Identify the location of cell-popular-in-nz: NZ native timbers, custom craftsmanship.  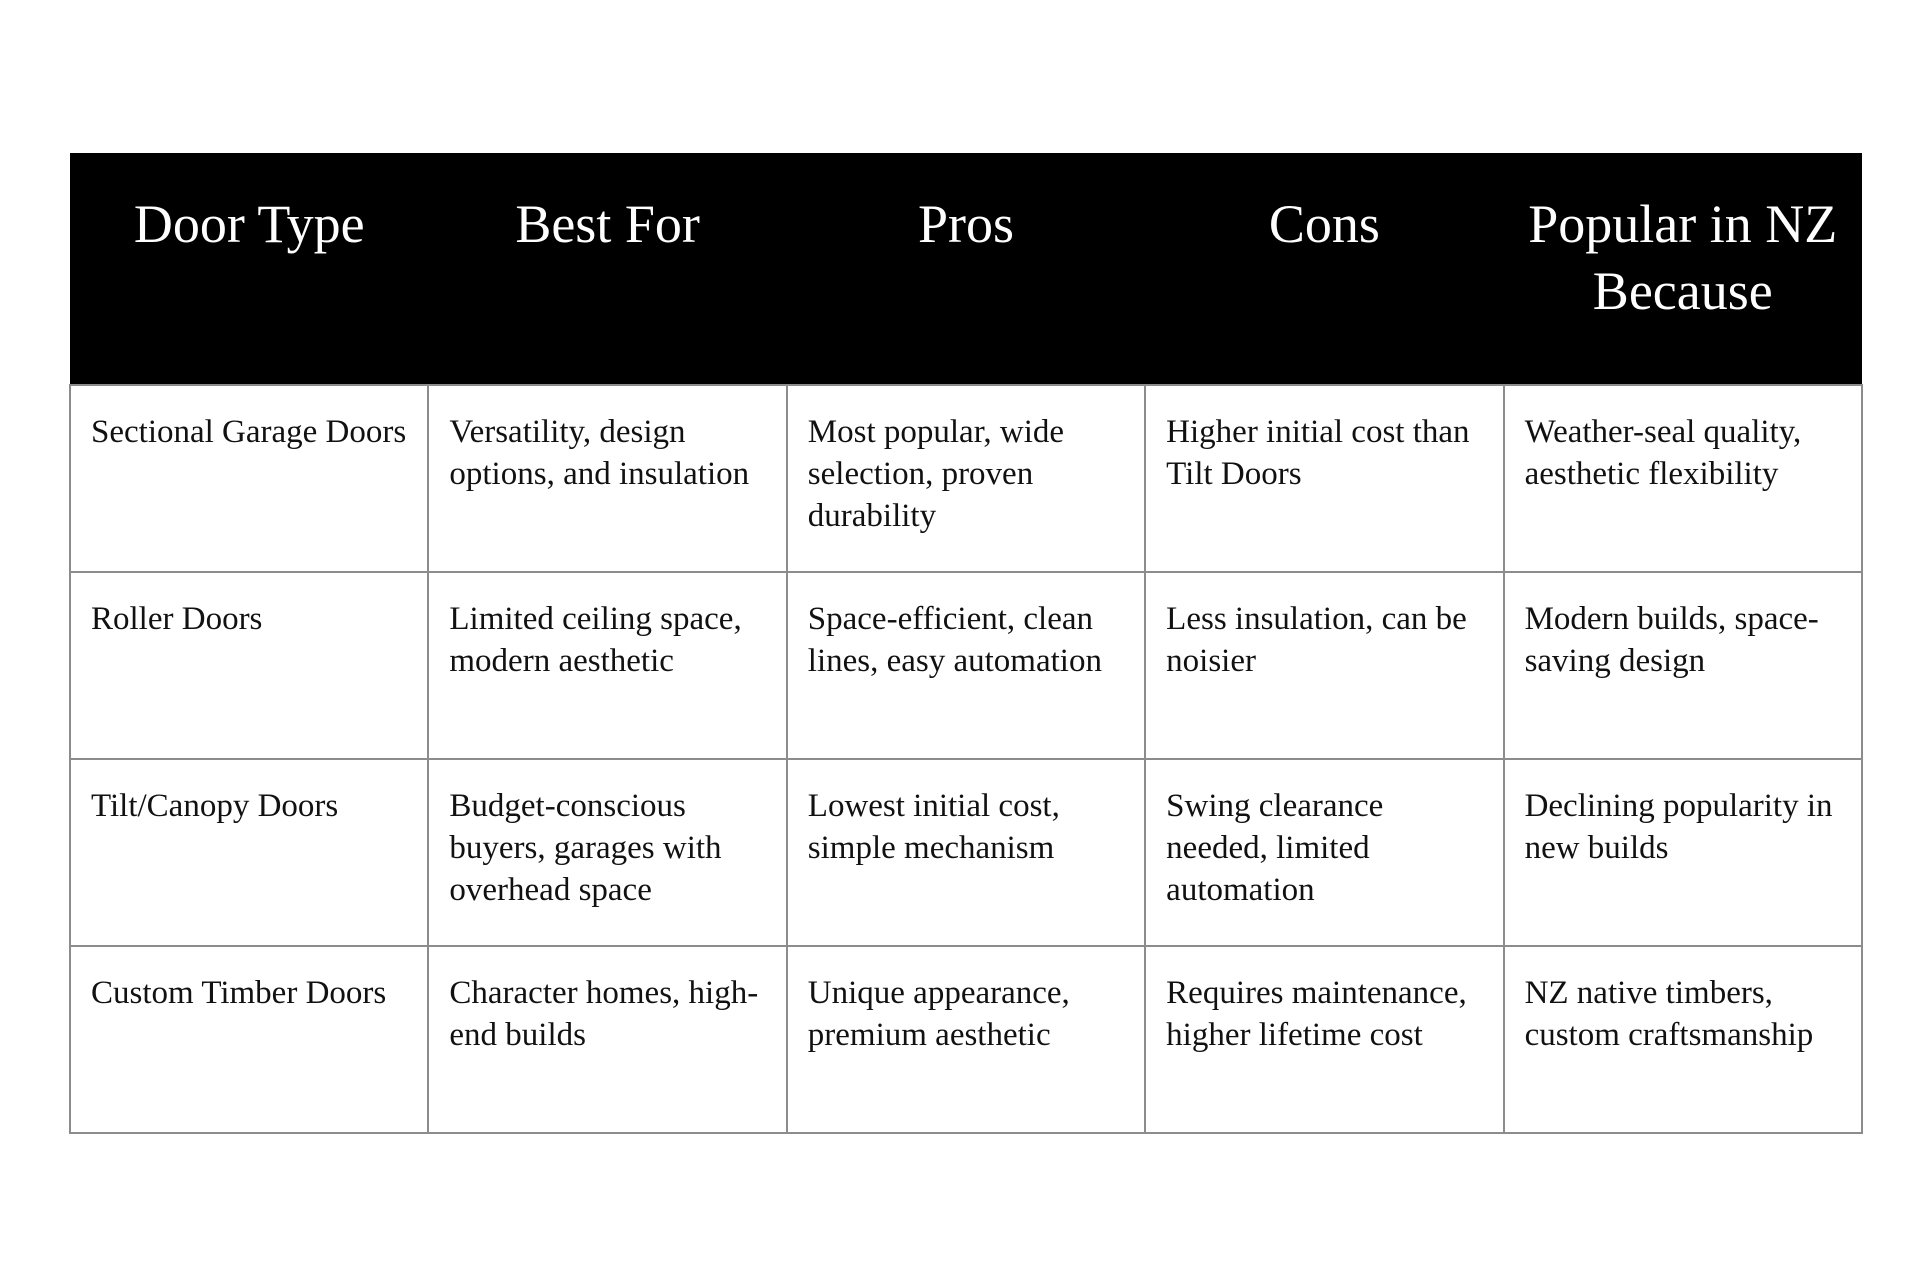
(1682, 1039).